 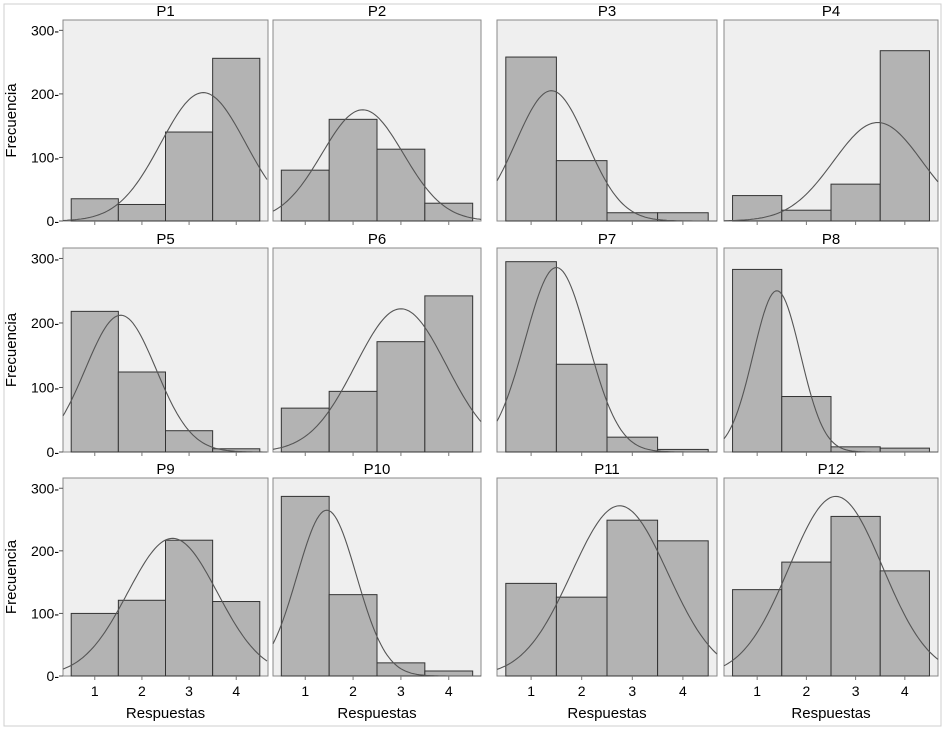 I want to click on chart-title: P1, so click(x=165, y=11).